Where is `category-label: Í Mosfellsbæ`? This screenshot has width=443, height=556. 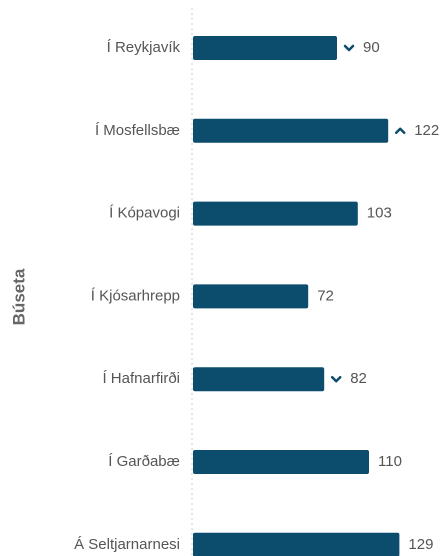 category-label: Í Mosfellsbæ is located at coordinates (137, 130).